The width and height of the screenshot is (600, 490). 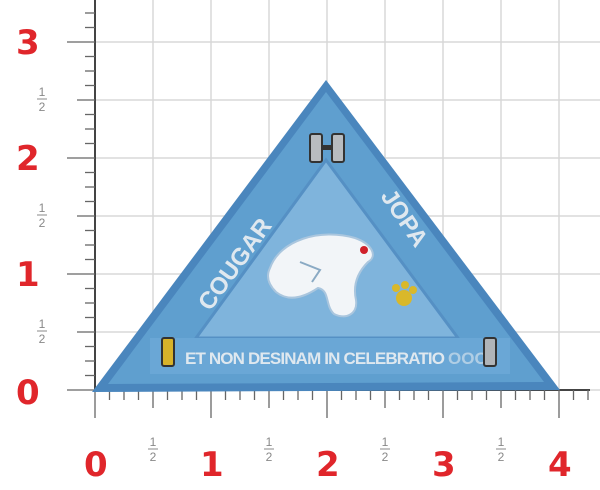 I want to click on gold-paw-icon, so click(x=404, y=293).